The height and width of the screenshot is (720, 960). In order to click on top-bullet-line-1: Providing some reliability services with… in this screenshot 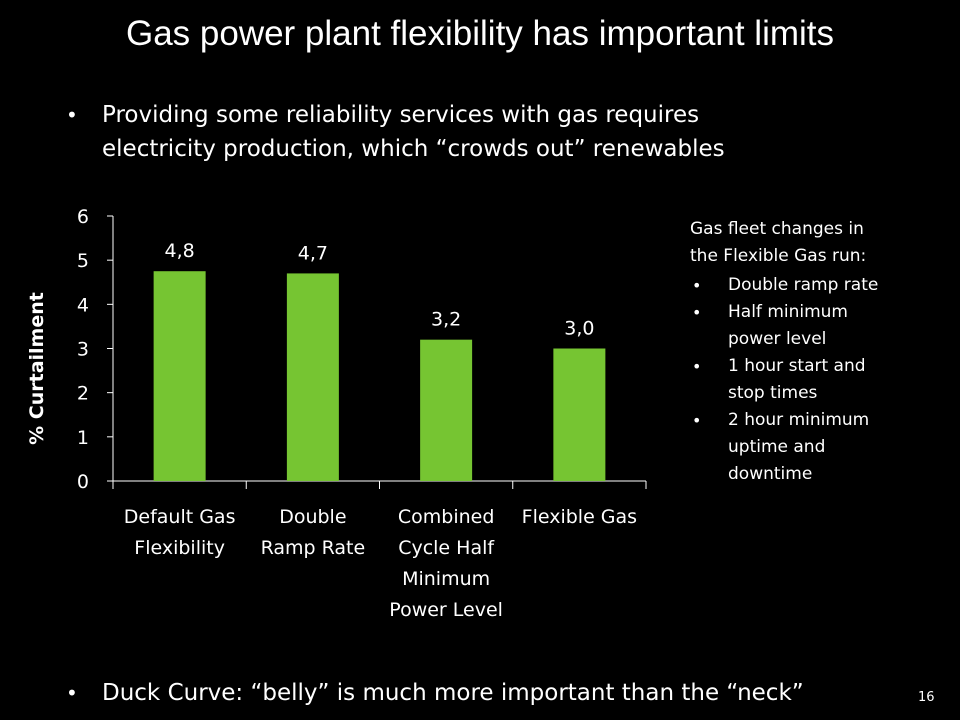, I will do `click(401, 115)`.